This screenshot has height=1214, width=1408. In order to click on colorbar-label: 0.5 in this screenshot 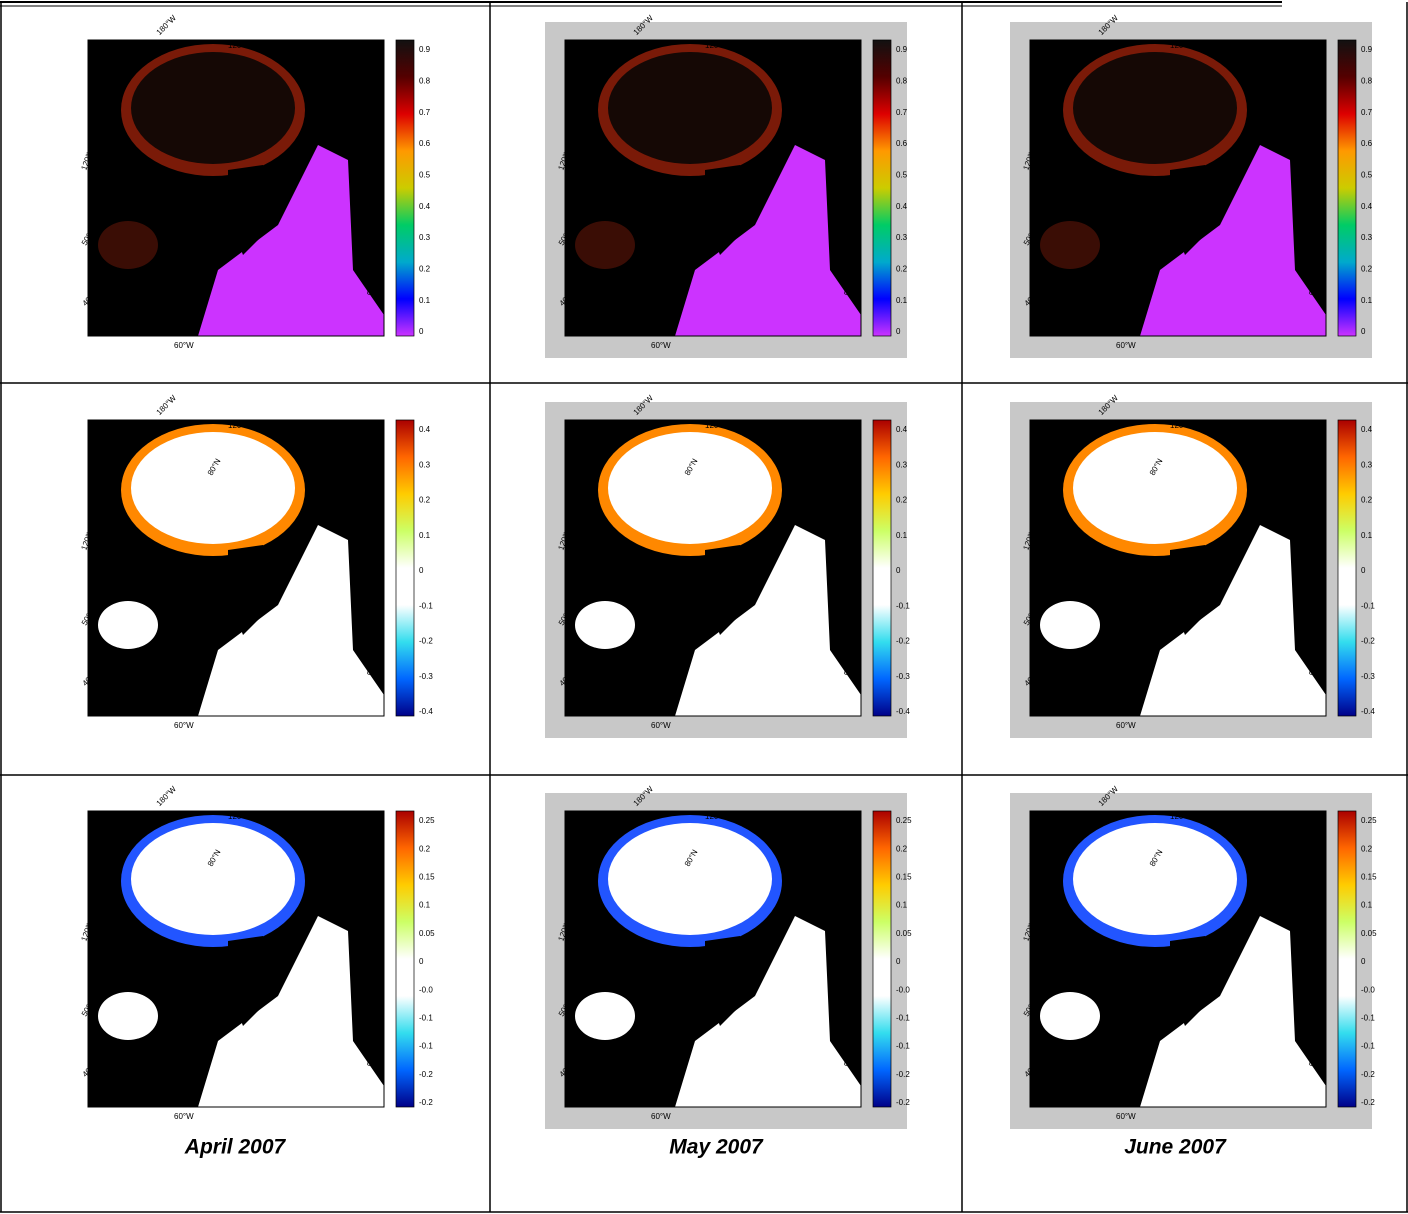, I will do `click(1367, 174)`.